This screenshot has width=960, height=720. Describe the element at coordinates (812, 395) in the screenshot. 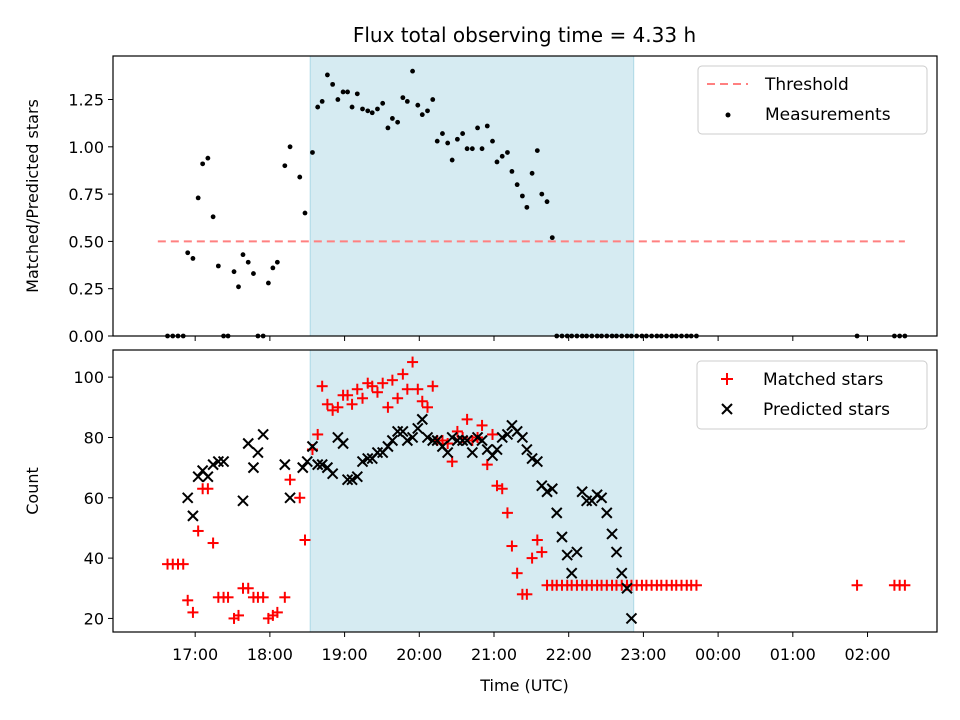

I see `count-legend-box` at that location.